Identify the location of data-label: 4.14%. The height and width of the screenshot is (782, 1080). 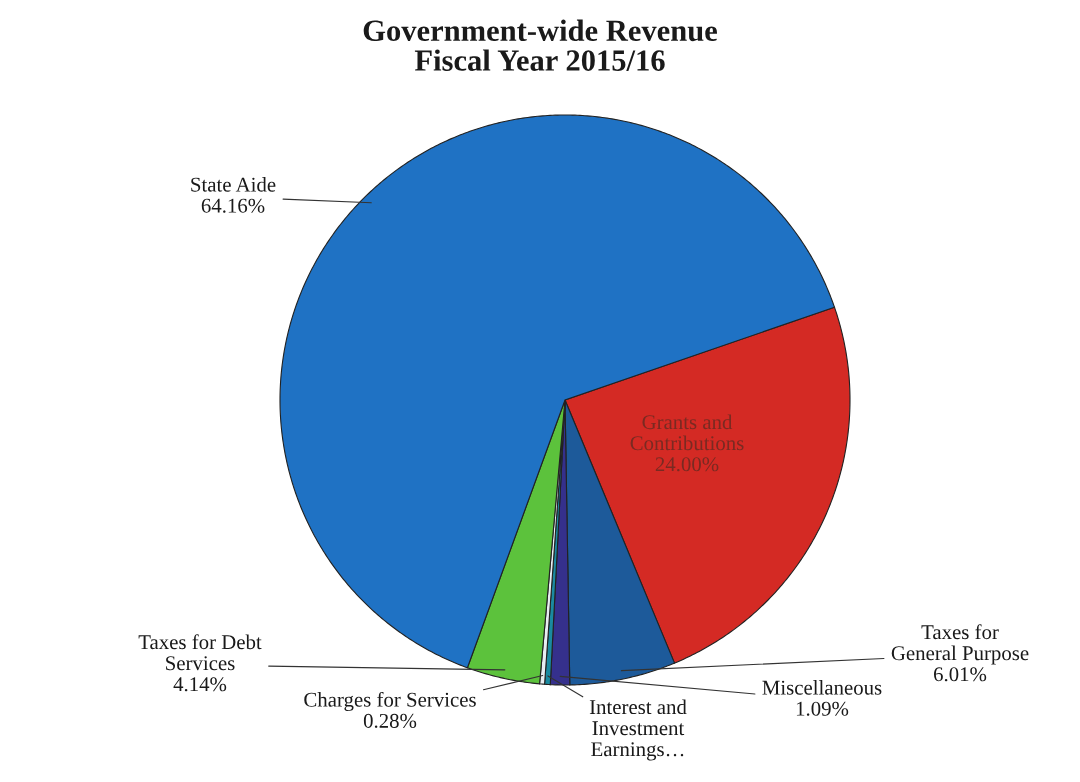
(200, 684).